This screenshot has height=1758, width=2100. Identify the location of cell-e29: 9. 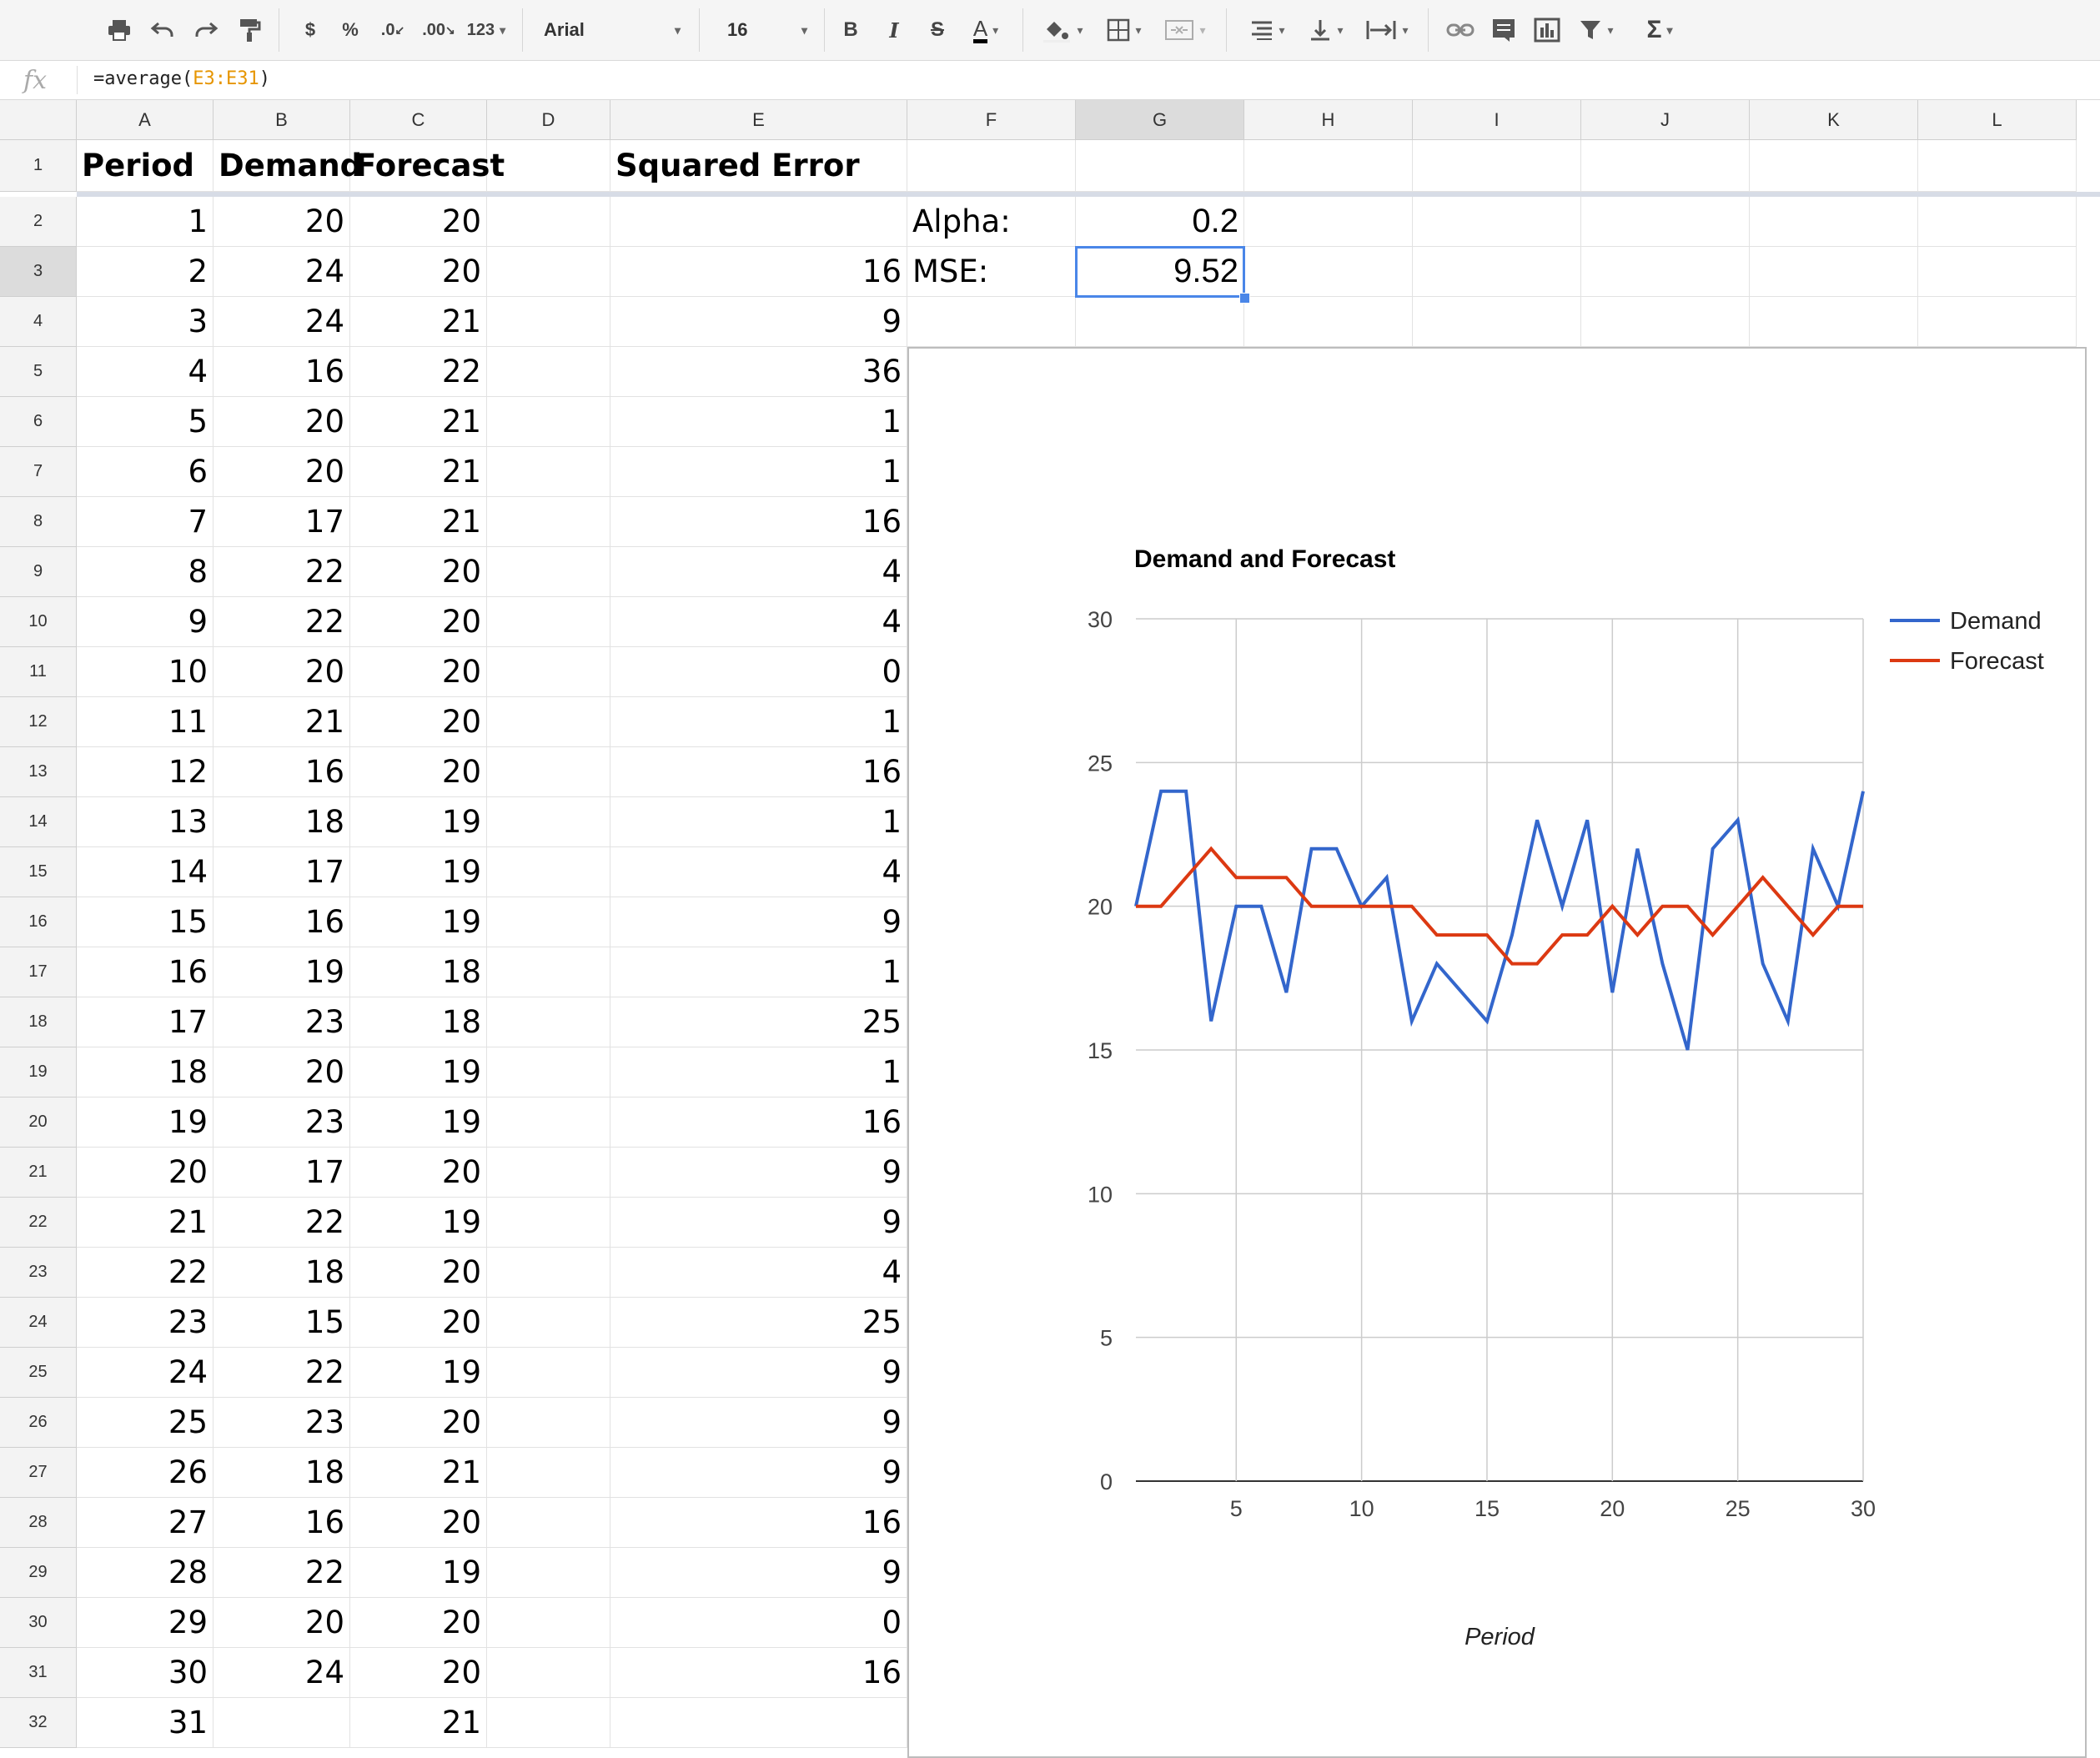
(758, 1573).